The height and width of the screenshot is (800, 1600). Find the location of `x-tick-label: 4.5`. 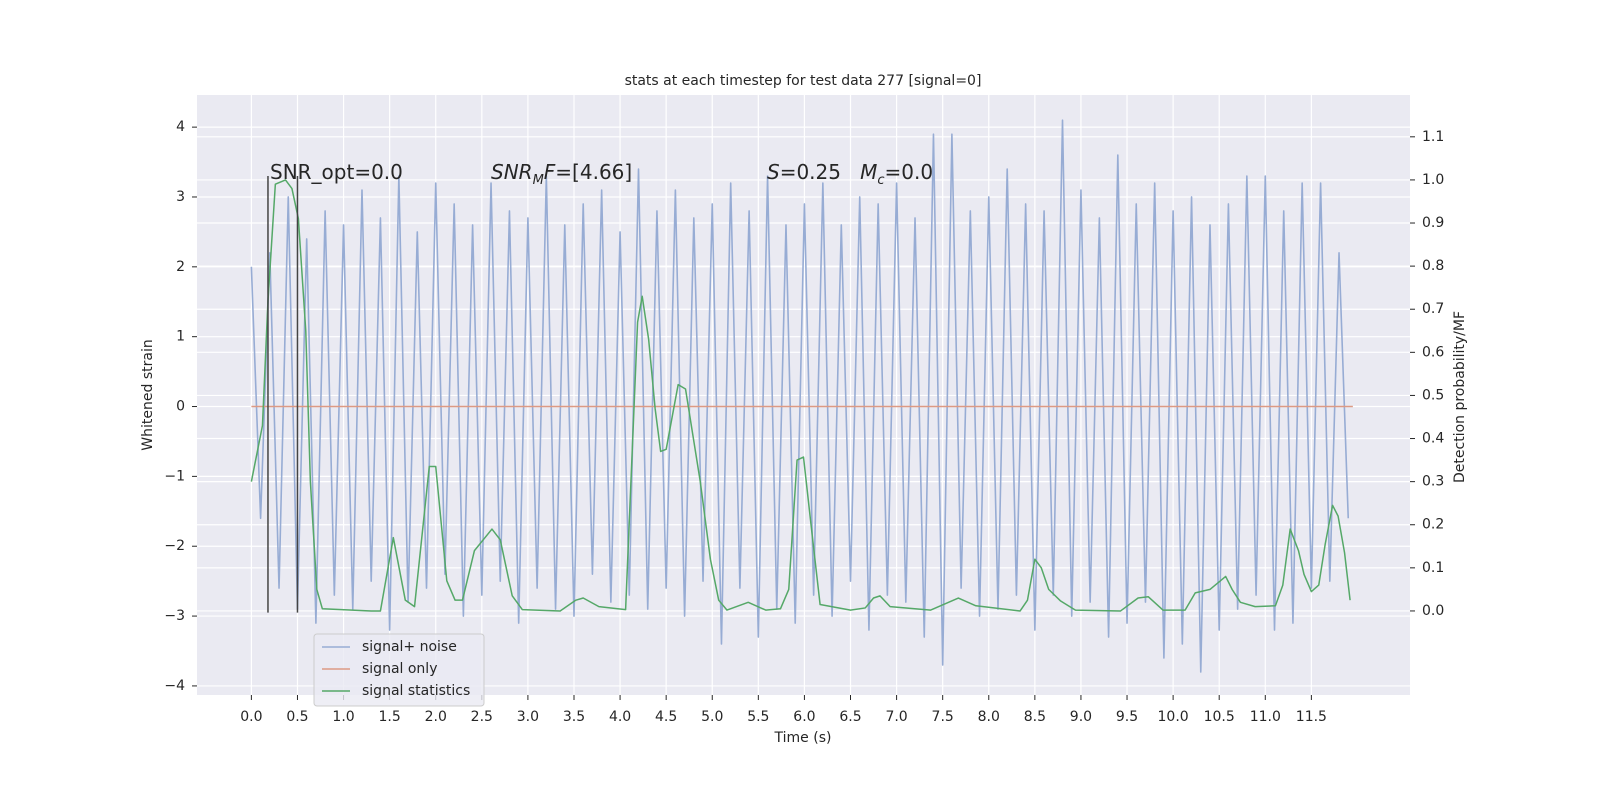

x-tick-label: 4.5 is located at coordinates (666, 717).